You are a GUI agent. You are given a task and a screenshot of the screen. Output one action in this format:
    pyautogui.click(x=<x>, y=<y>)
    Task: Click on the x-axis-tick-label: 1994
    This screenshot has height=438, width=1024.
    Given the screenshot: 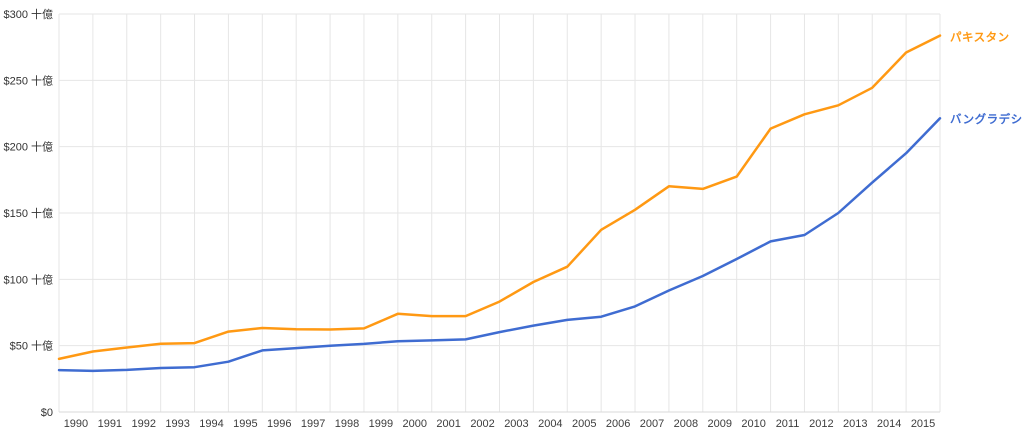 What is the action you would take?
    pyautogui.click(x=211, y=424)
    